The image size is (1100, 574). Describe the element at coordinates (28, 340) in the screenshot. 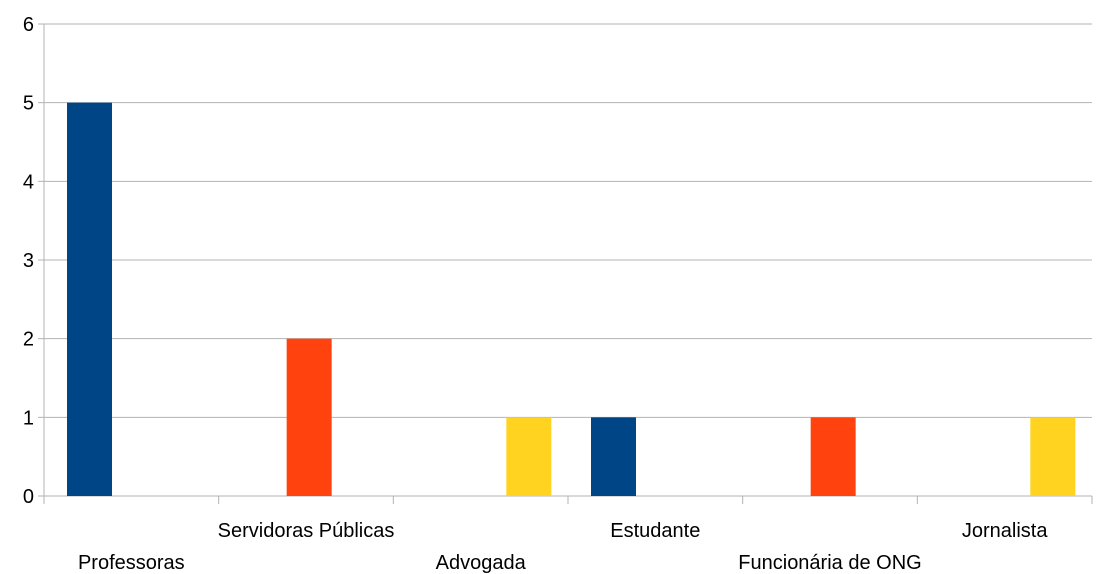

I see `y-tick-label: 2` at that location.